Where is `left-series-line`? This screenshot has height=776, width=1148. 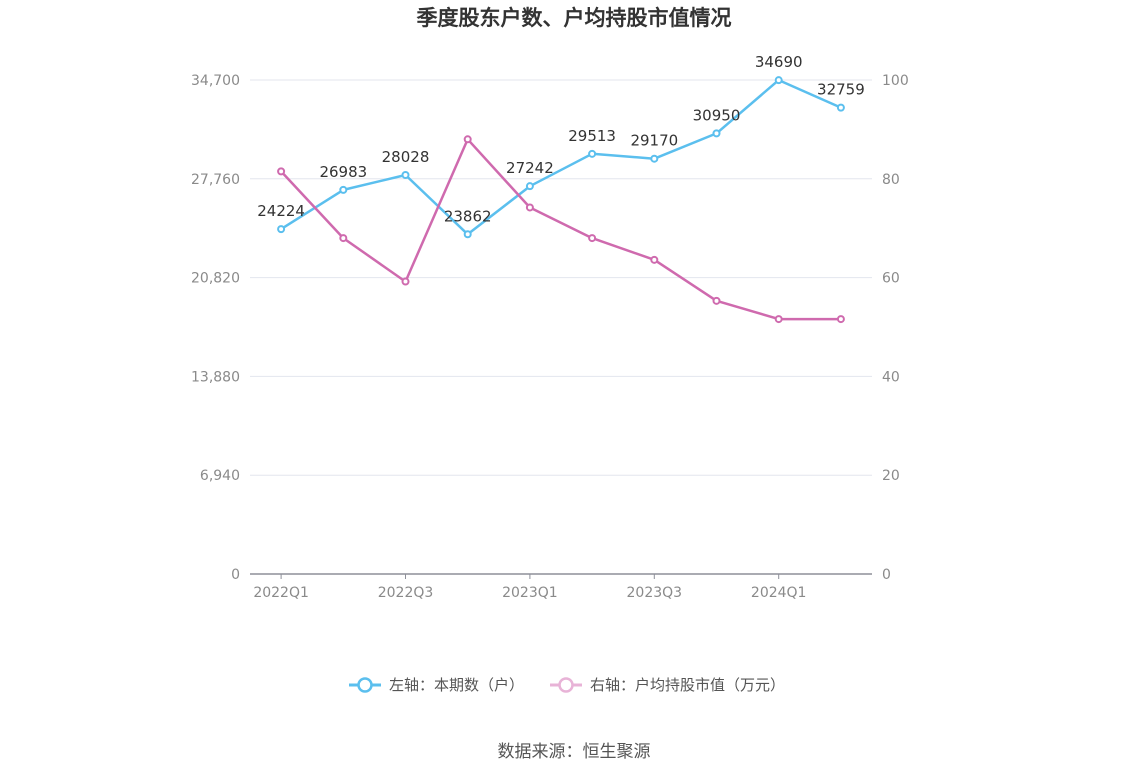 left-series-line is located at coordinates (561, 157).